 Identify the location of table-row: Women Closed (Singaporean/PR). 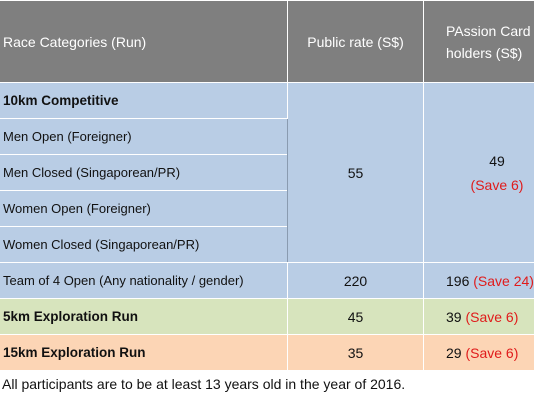
(267, 244).